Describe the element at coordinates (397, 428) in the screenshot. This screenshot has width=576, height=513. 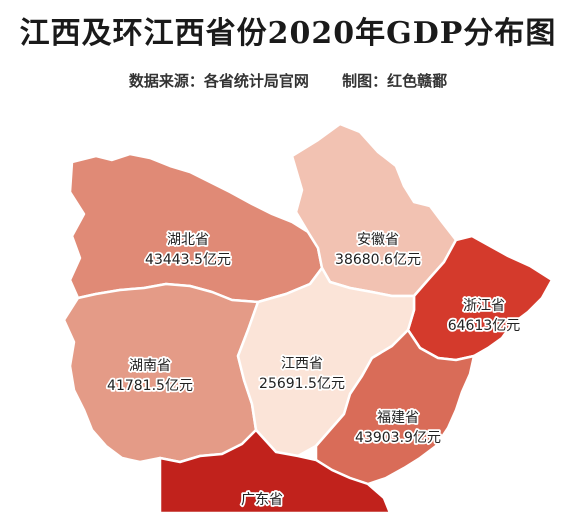
I see `label-fujian: 福建省 43903.9亿元` at that location.